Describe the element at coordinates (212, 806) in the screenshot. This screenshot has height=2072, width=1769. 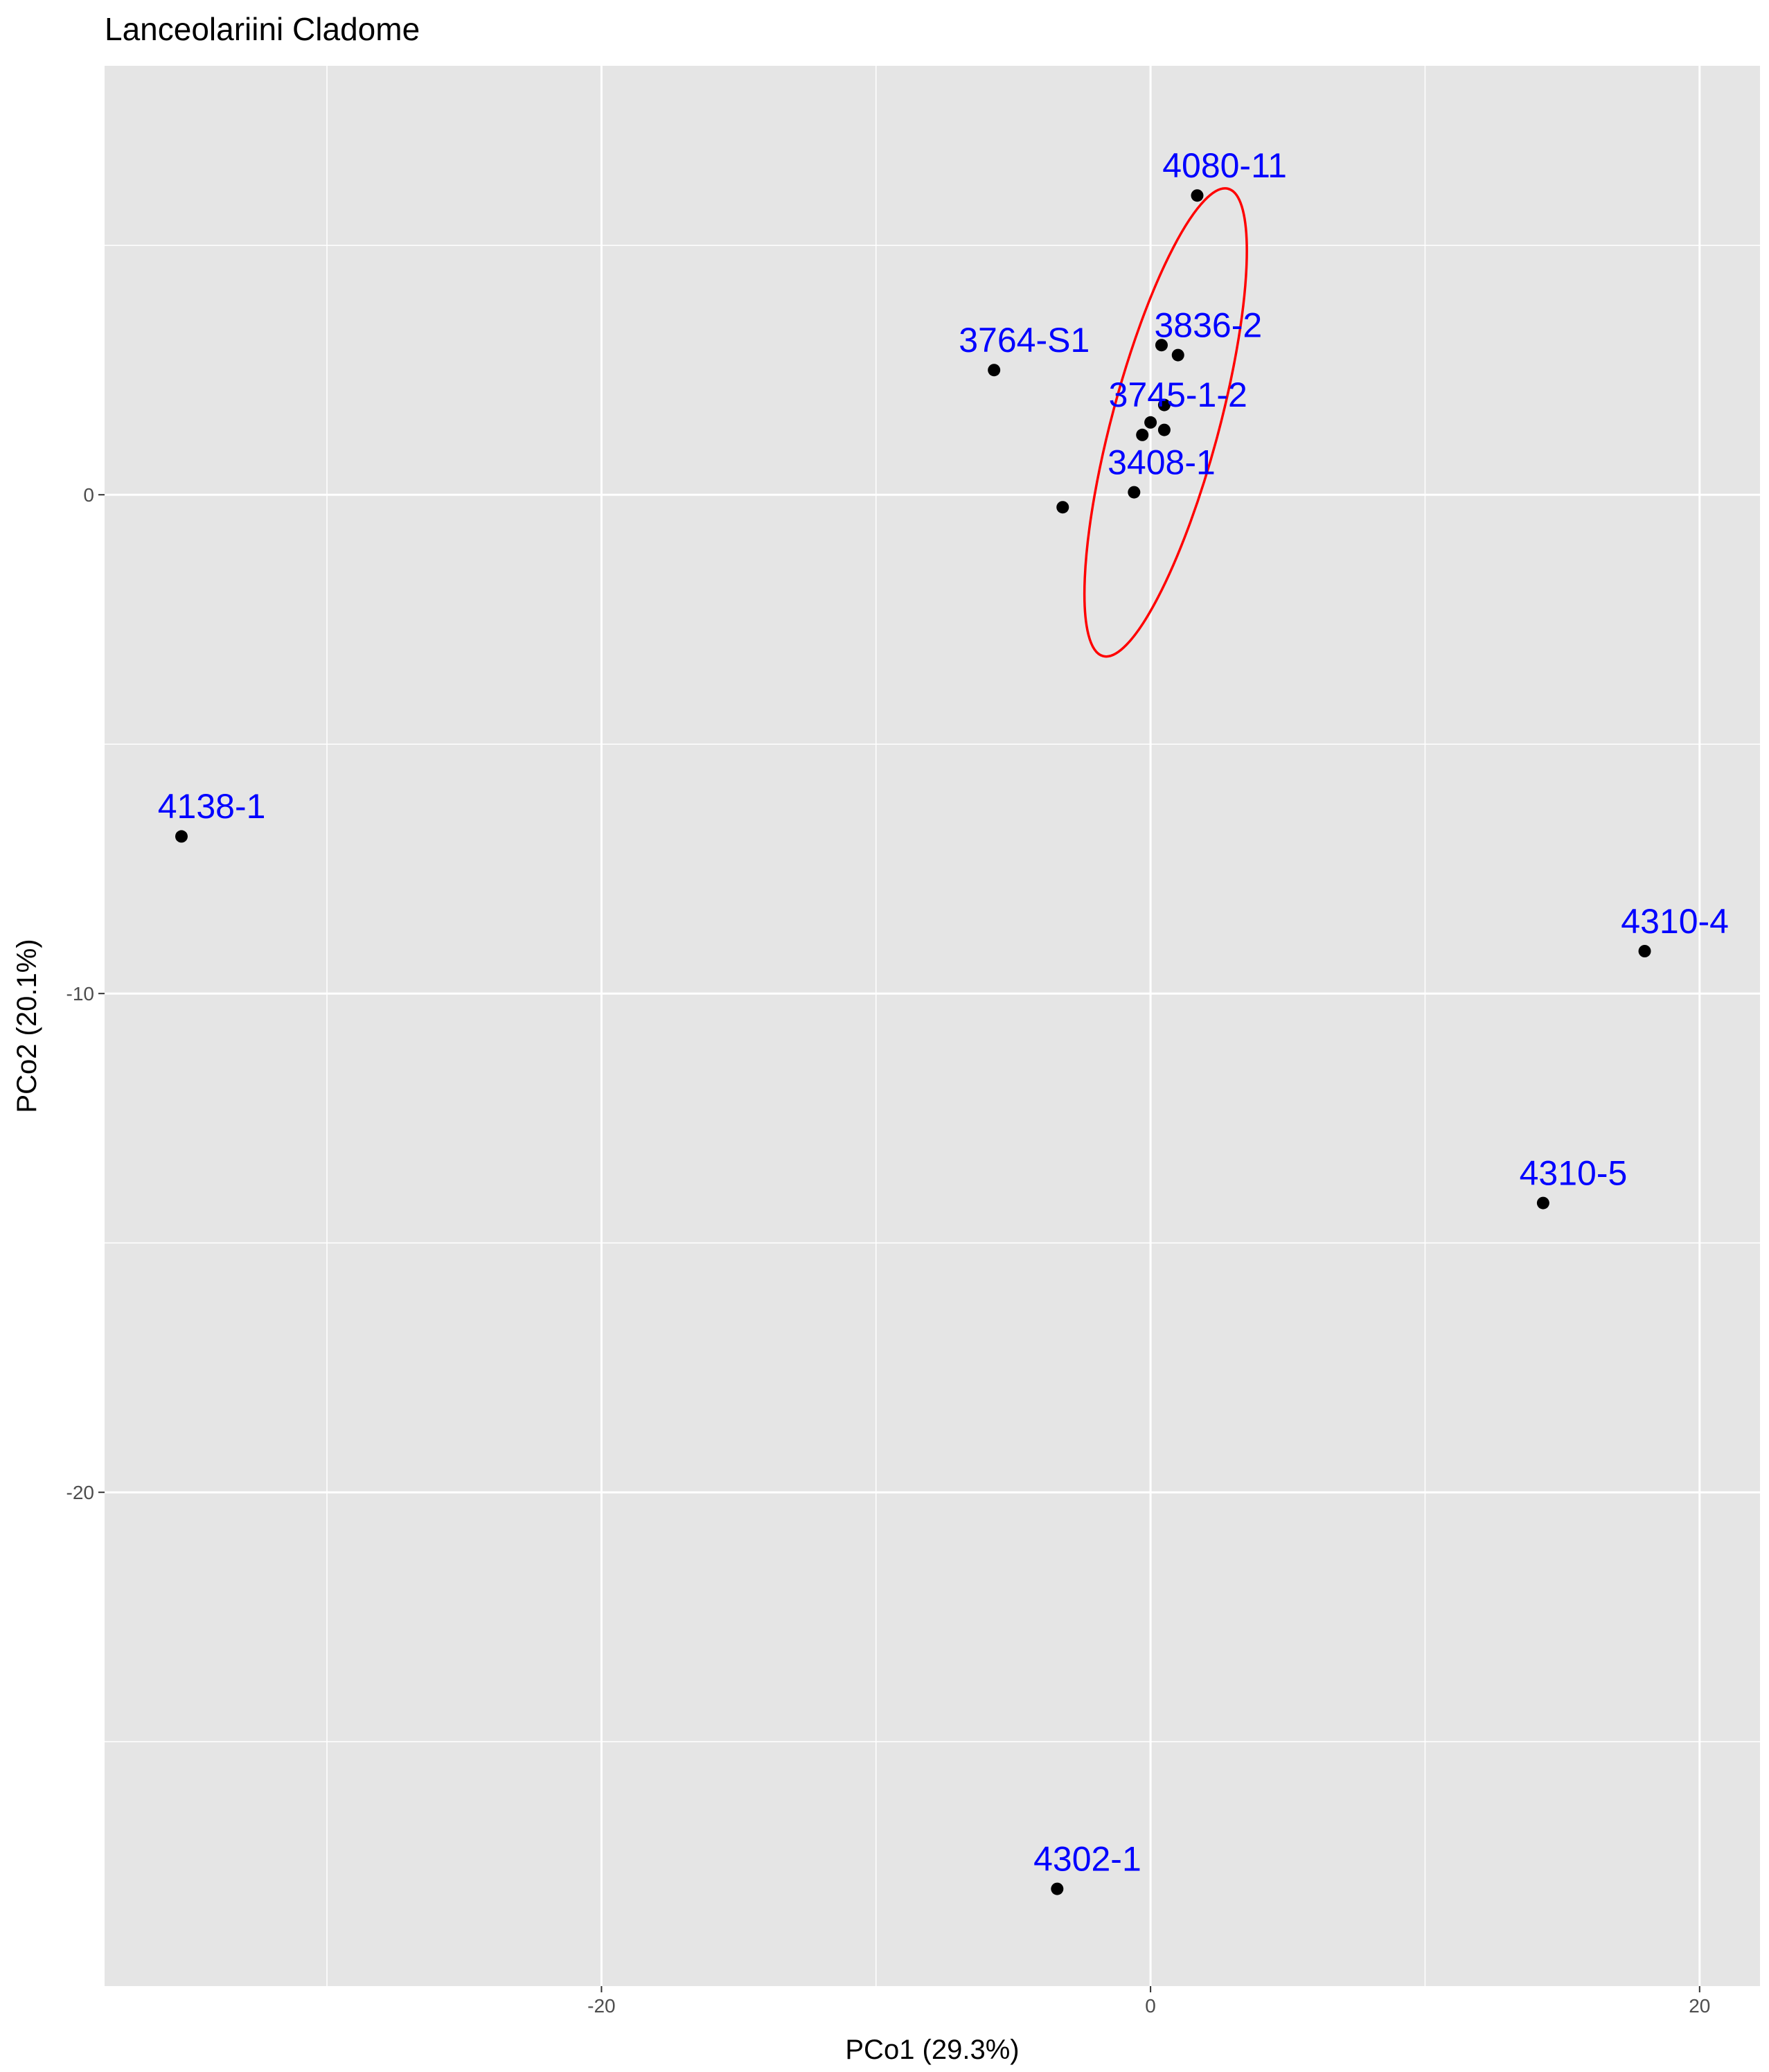
I see `point-label: 4138-1` at that location.